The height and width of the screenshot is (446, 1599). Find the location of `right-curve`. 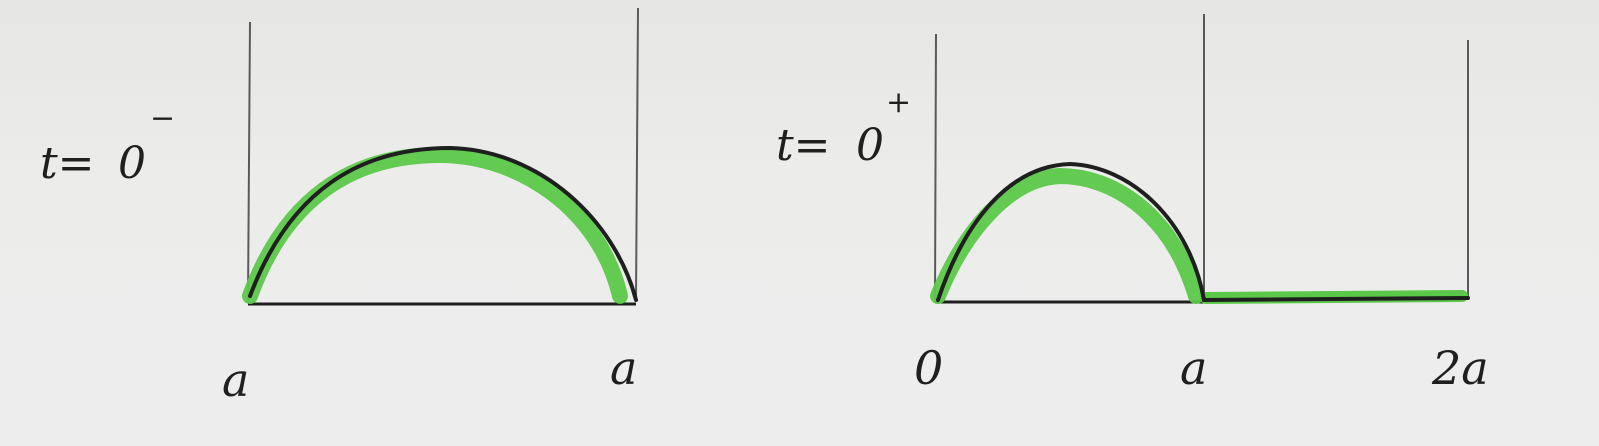

right-curve is located at coordinates (1071, 231).